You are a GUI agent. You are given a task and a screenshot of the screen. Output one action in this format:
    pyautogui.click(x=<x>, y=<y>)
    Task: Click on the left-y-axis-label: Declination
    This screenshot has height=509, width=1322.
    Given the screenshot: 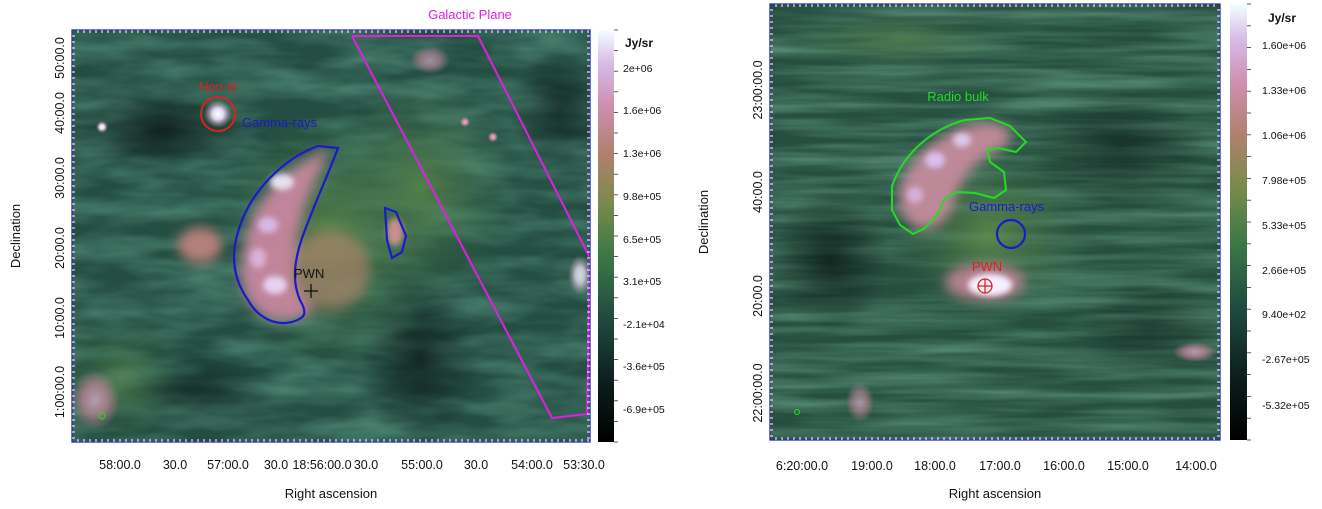 What is the action you would take?
    pyautogui.click(x=15, y=236)
    